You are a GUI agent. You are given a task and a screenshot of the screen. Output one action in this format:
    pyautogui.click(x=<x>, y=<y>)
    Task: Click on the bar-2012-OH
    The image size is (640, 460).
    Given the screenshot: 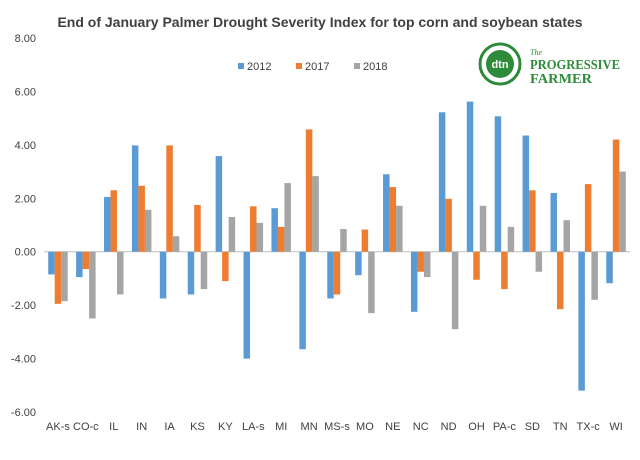 What is the action you would take?
    pyautogui.click(x=470, y=176)
    